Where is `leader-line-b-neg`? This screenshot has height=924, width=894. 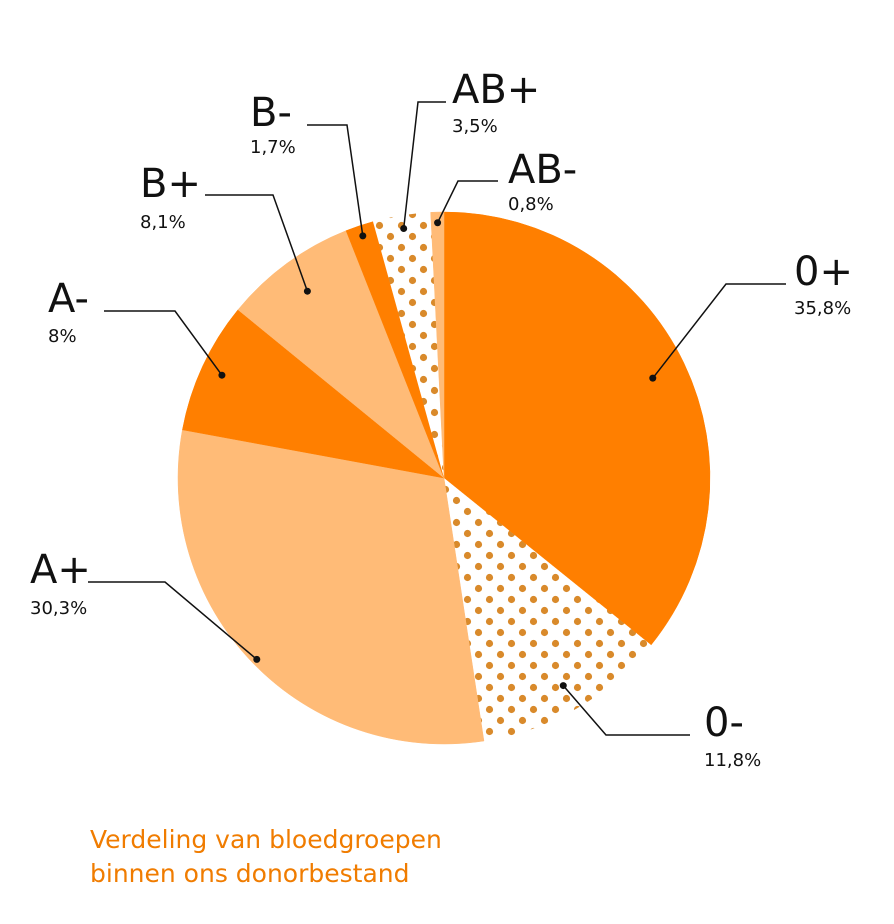 leader-line-b-neg is located at coordinates (335, 180).